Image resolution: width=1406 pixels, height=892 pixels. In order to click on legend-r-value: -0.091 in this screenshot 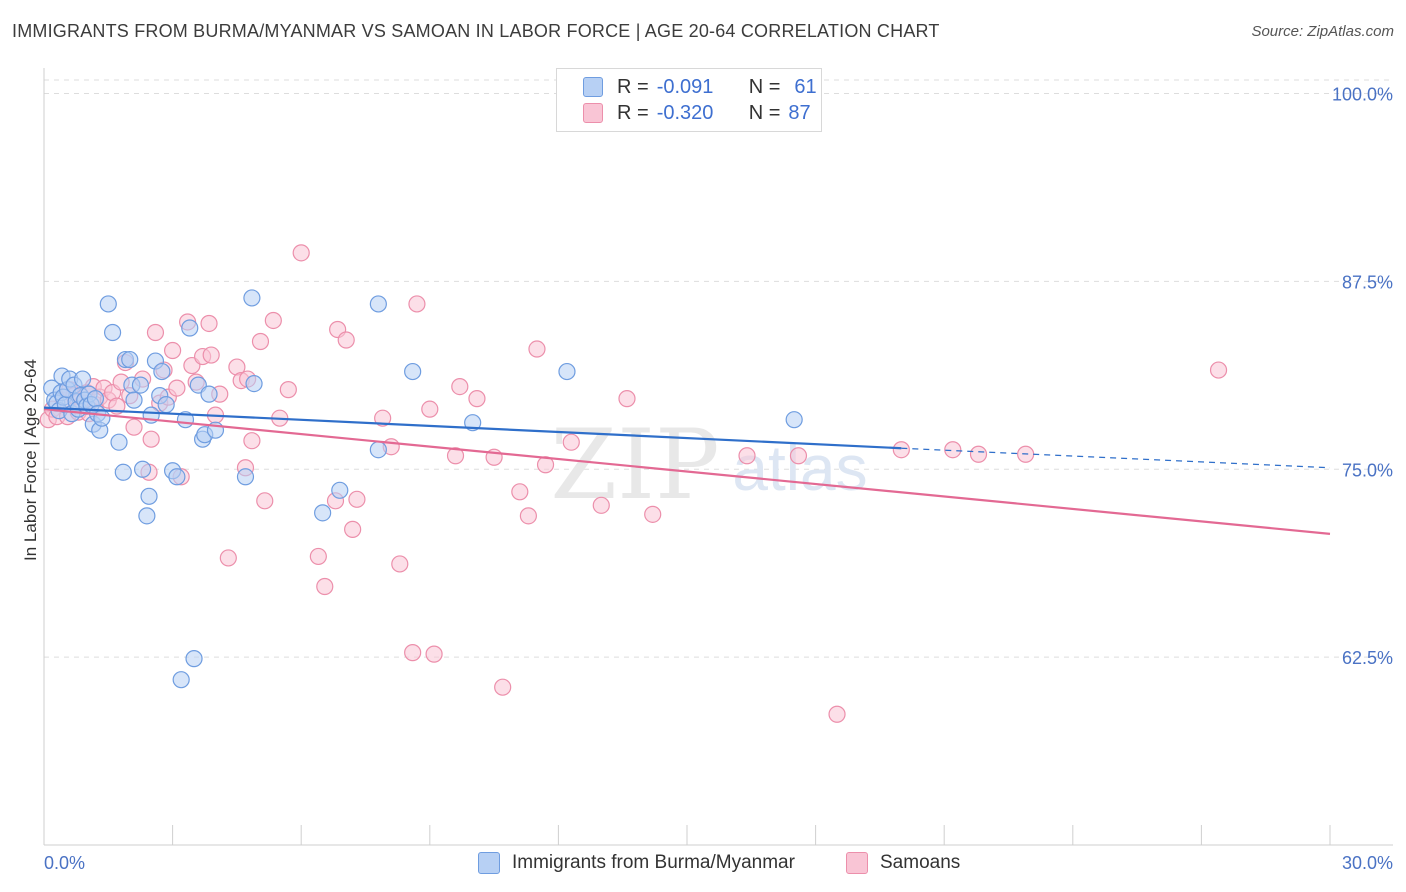, I will do `click(685, 86)`.